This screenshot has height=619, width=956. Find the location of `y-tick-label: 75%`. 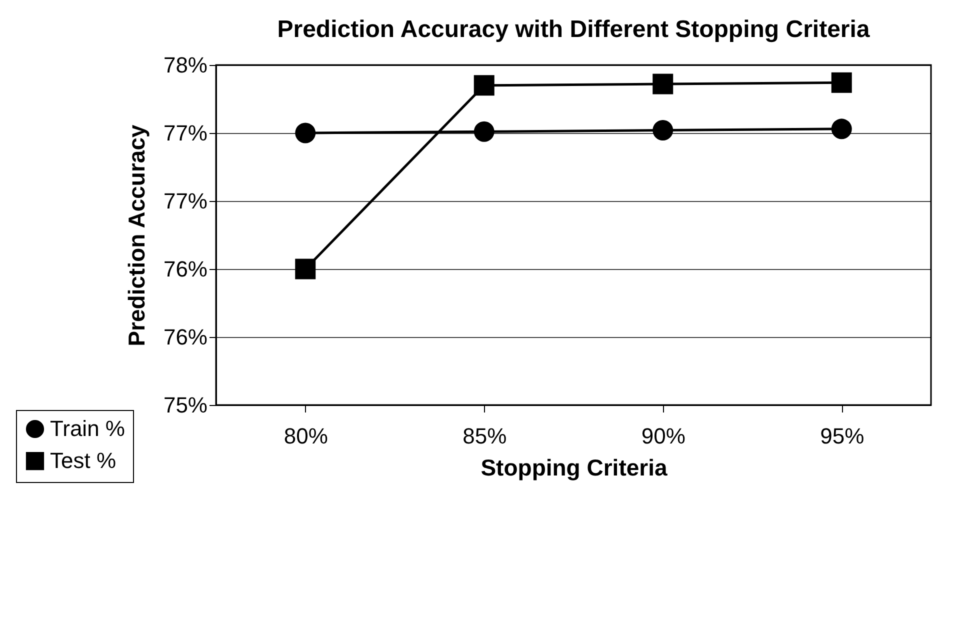

y-tick-label: 75% is located at coordinates (185, 405).